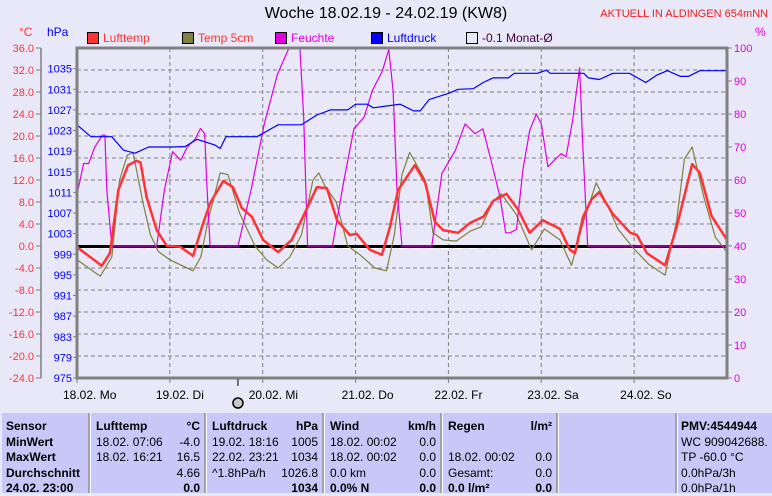 Image resolution: width=772 pixels, height=496 pixels. Describe the element at coordinates (23, 159) in the screenshot. I see `temp-tick-label: 16.0` at that location.